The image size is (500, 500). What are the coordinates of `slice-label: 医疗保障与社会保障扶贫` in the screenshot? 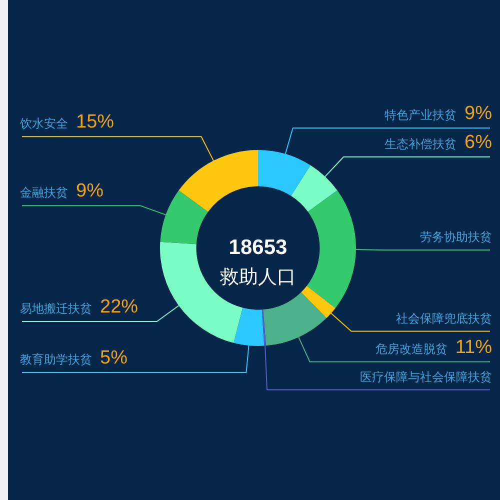 It's located at (426, 377).